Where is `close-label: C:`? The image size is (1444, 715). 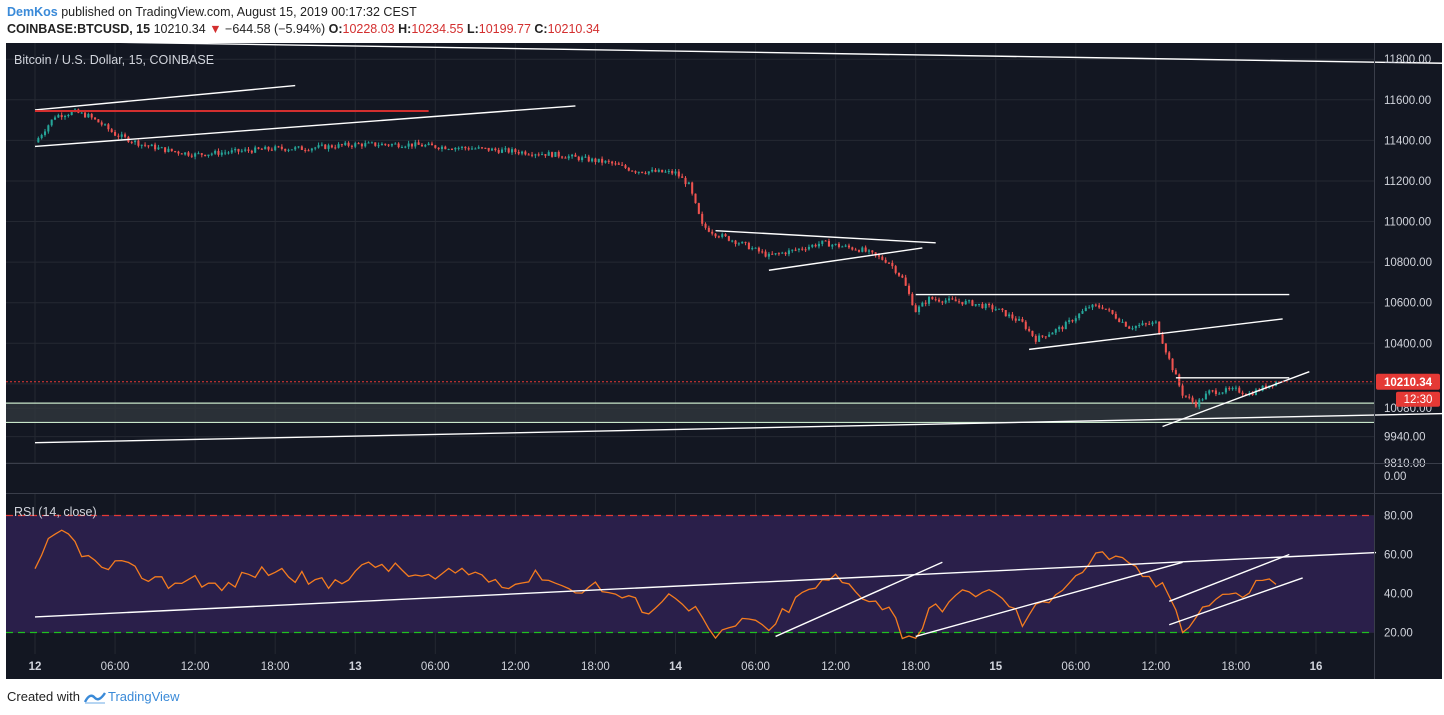 close-label: C: is located at coordinates (541, 29).